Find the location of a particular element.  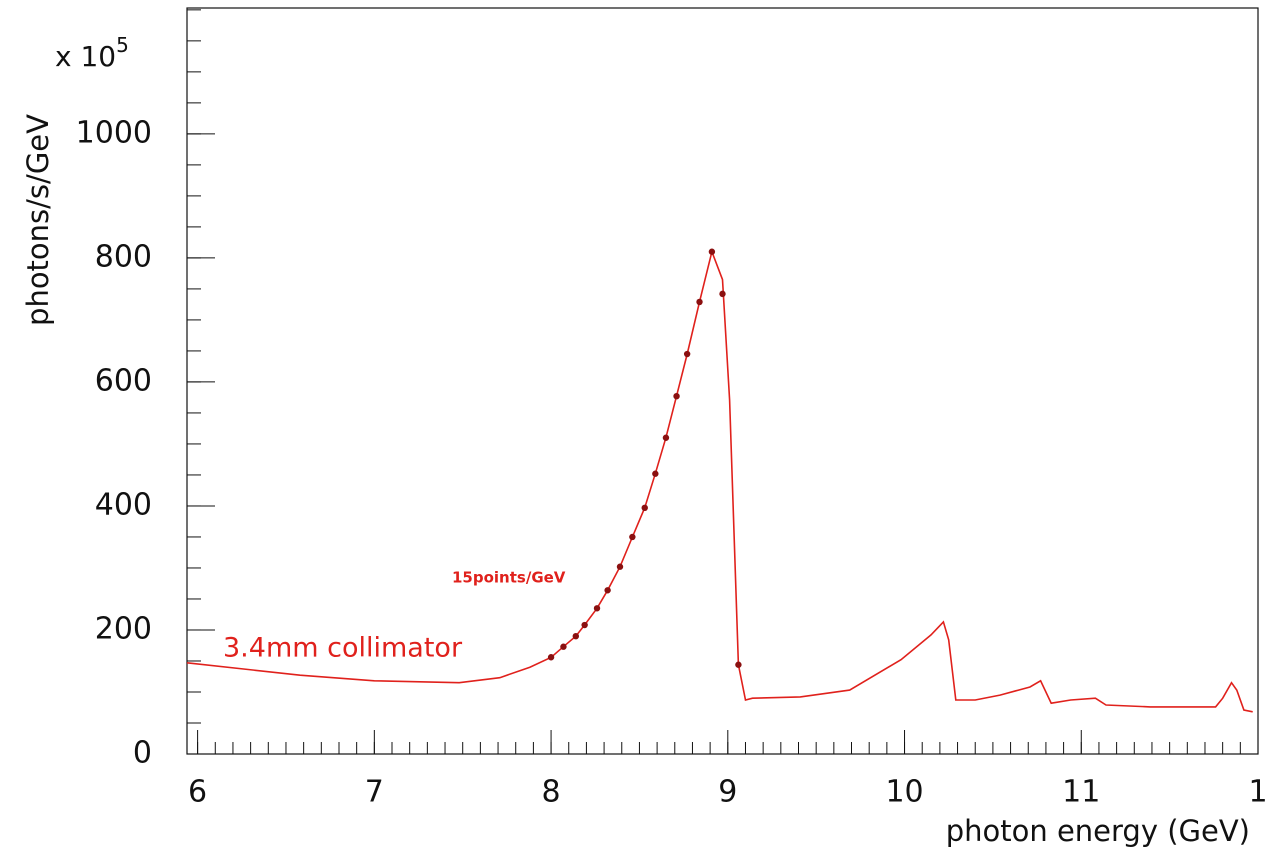

y-tick-label: 800 is located at coordinates (123, 256).